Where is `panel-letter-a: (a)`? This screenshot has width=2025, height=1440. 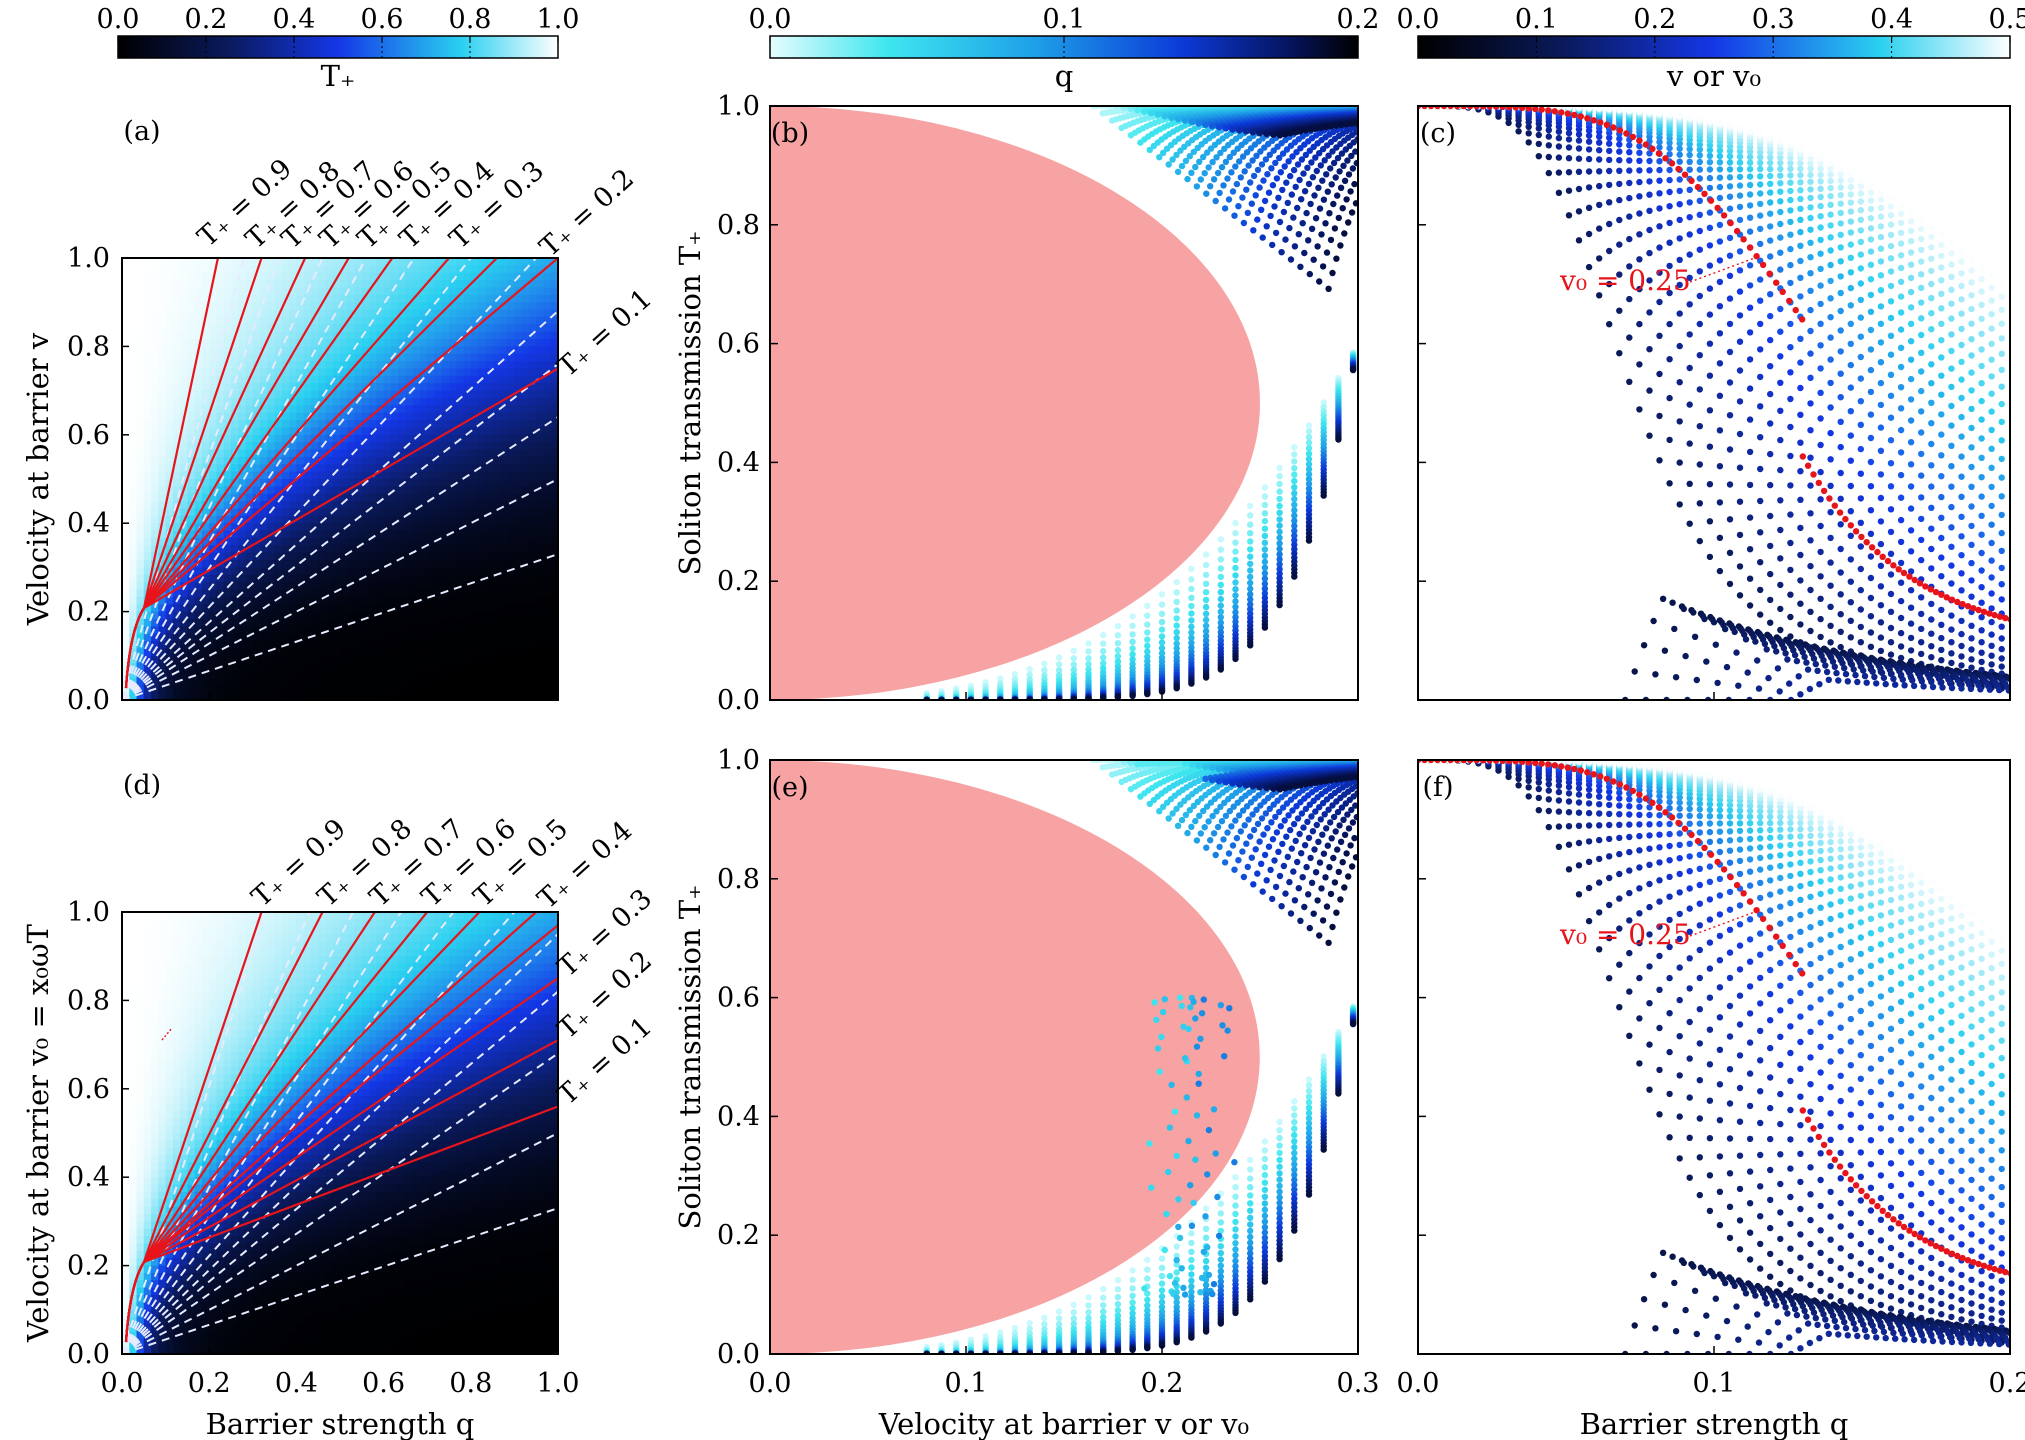
panel-letter-a: (a) is located at coordinates (141, 131).